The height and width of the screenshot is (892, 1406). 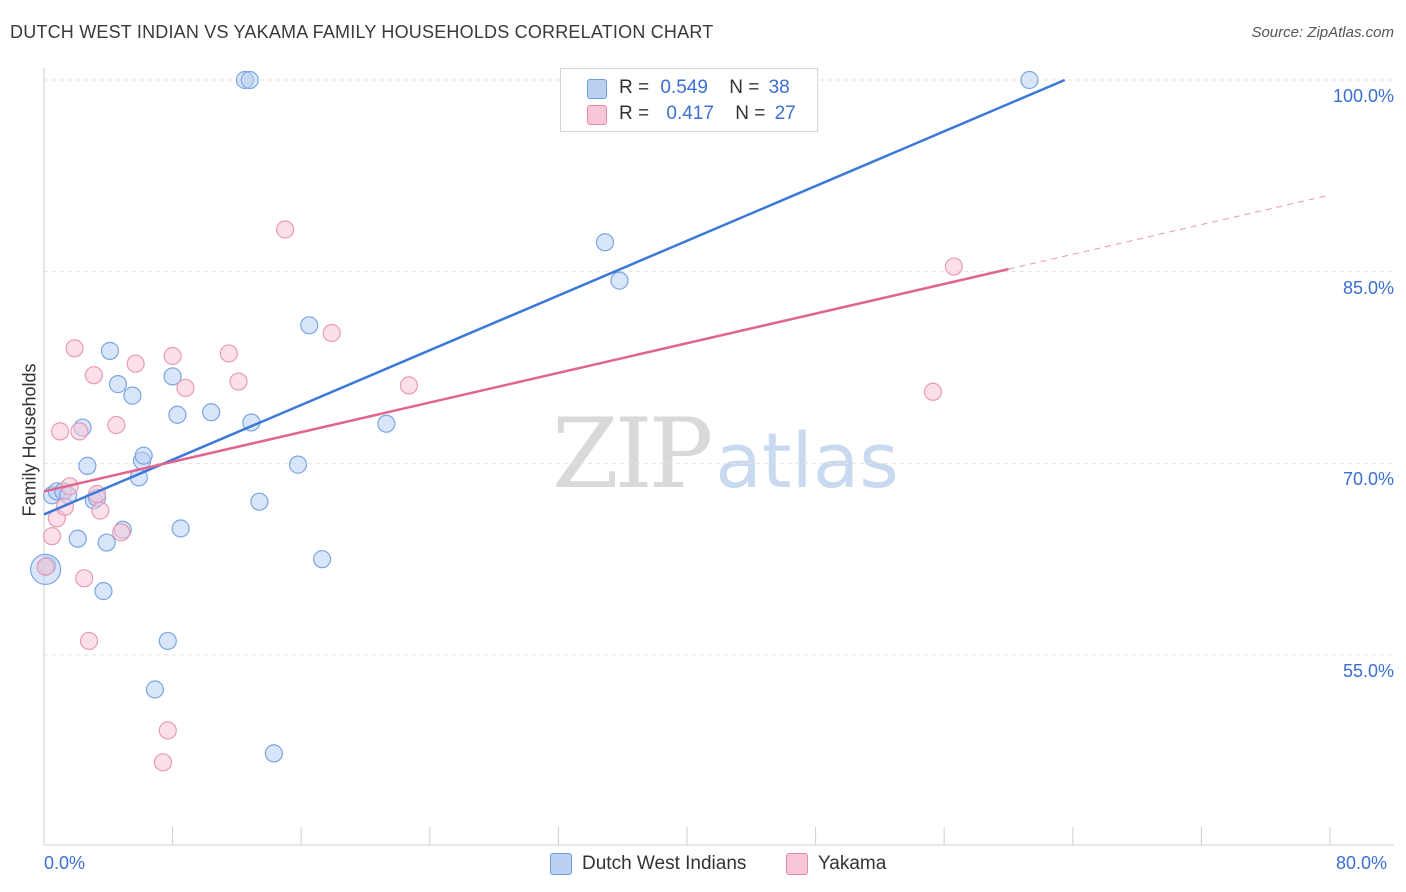 I want to click on x-tick-label-max: 80.0%, so click(x=1362, y=863).